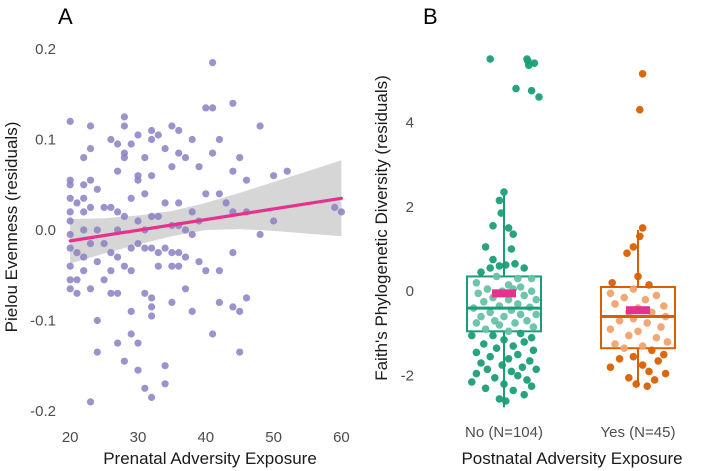 This screenshot has width=720, height=471. Describe the element at coordinates (410, 207) in the screenshot. I see `b-y-tick-label: 2` at that location.